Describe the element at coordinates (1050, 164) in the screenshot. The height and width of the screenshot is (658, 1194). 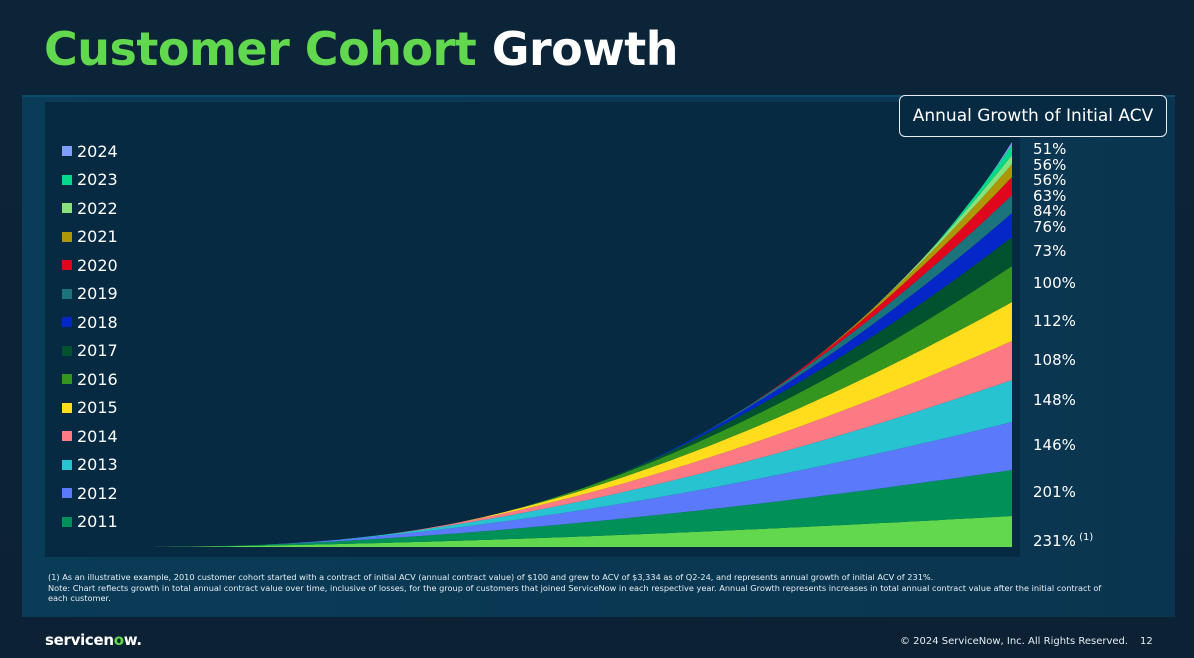
I see `growth-label-2022: 56%` at that location.